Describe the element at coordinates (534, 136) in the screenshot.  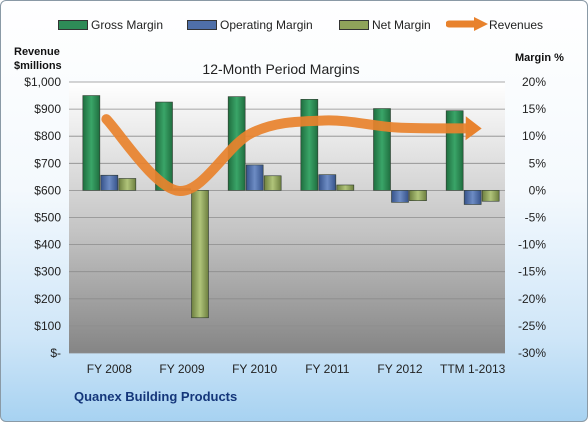
I see `right-tick-label: 10%` at that location.